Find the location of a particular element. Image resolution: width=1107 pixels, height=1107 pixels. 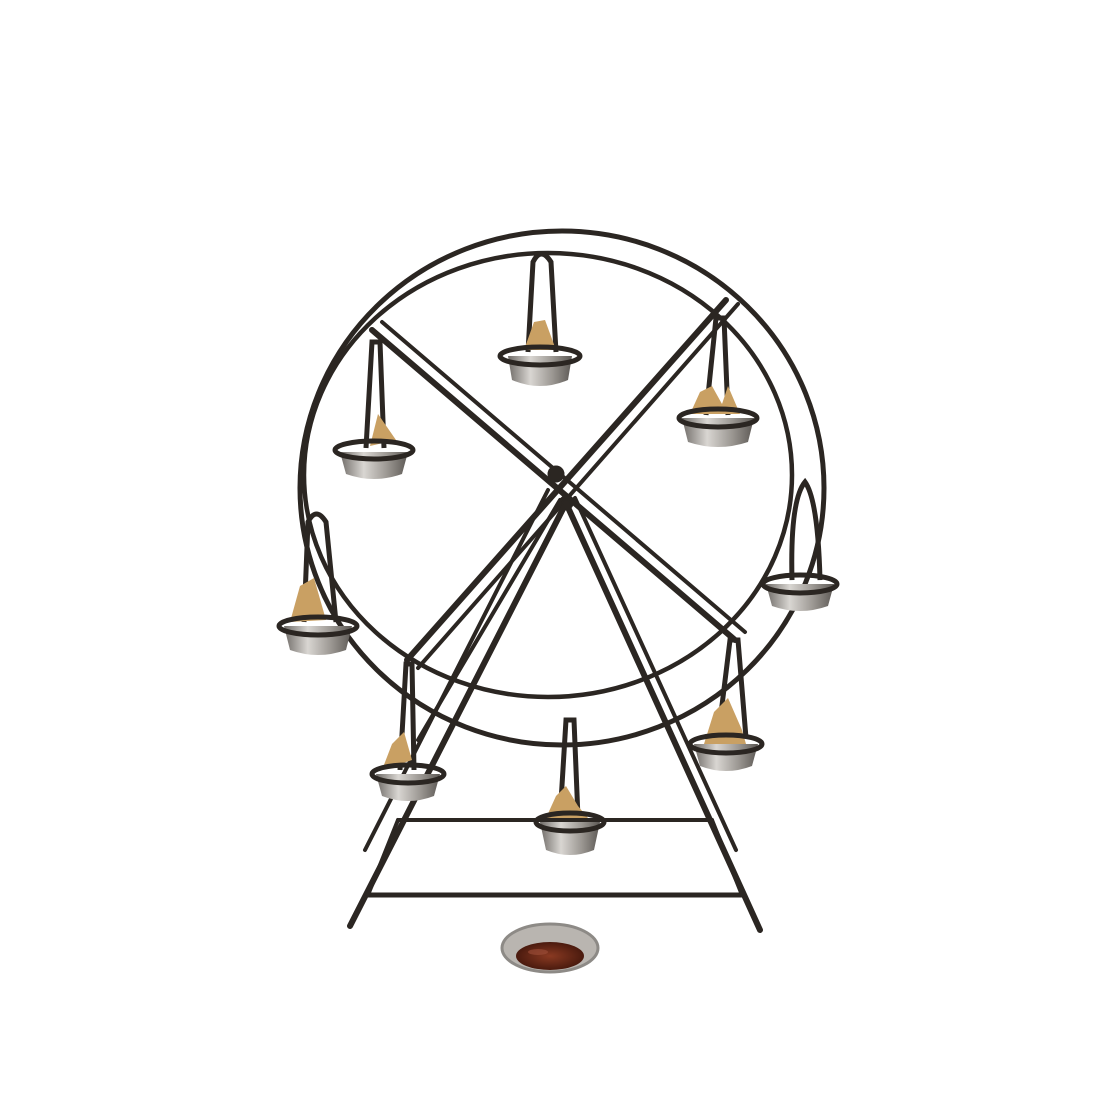

spoke-b is located at coordinates (566, 480).